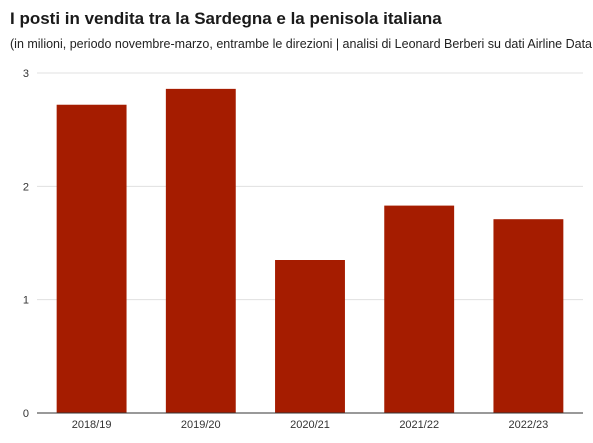  What do you see at coordinates (529, 425) in the screenshot?
I see `x-tick-label: 2022/23` at bounding box center [529, 425].